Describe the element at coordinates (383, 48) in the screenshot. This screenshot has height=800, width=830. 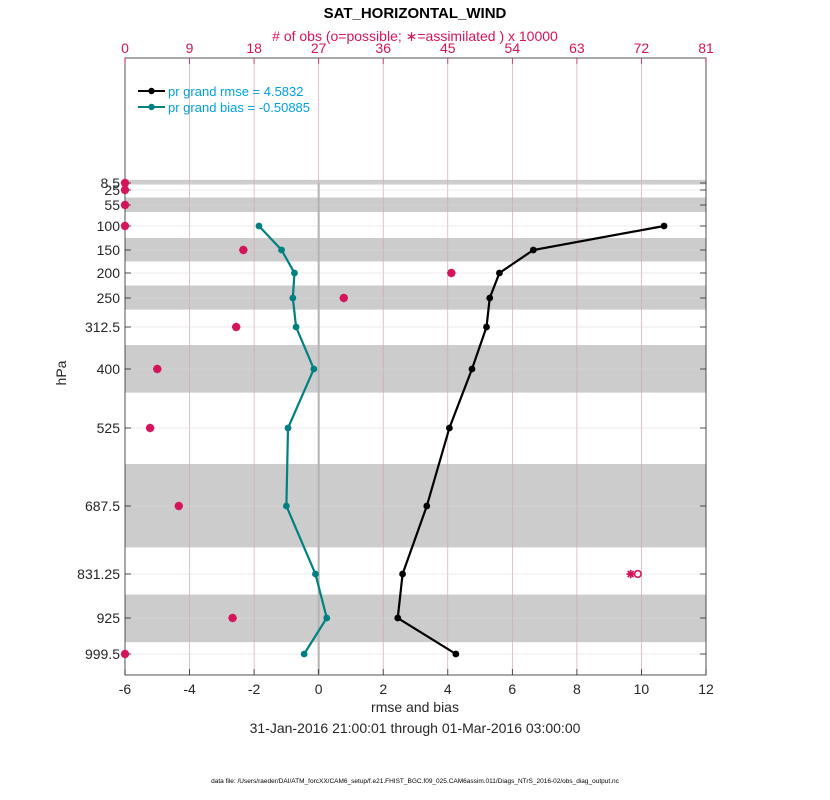
I see `top-tick-label: 36` at that location.